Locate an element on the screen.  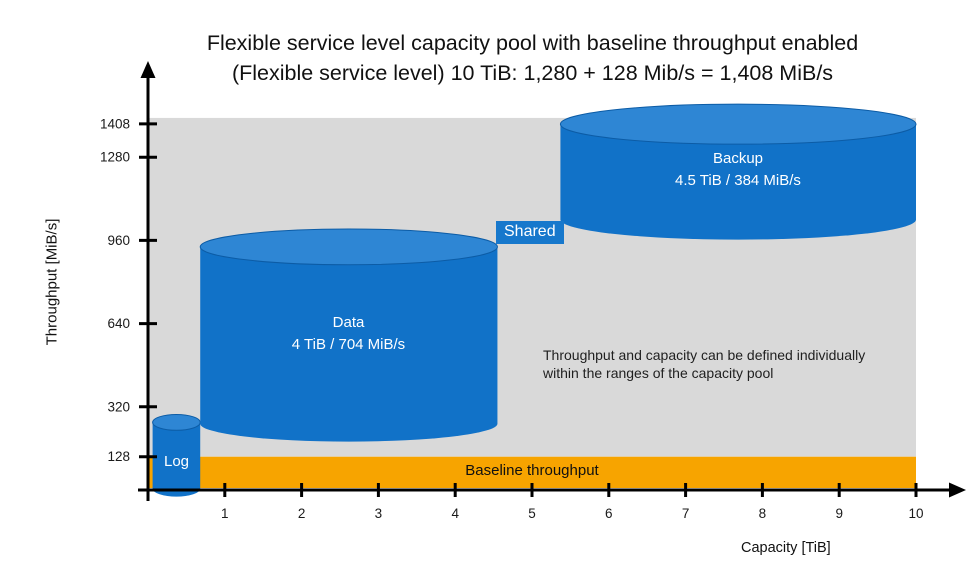
volume-cylinder-log is located at coordinates (176, 455).